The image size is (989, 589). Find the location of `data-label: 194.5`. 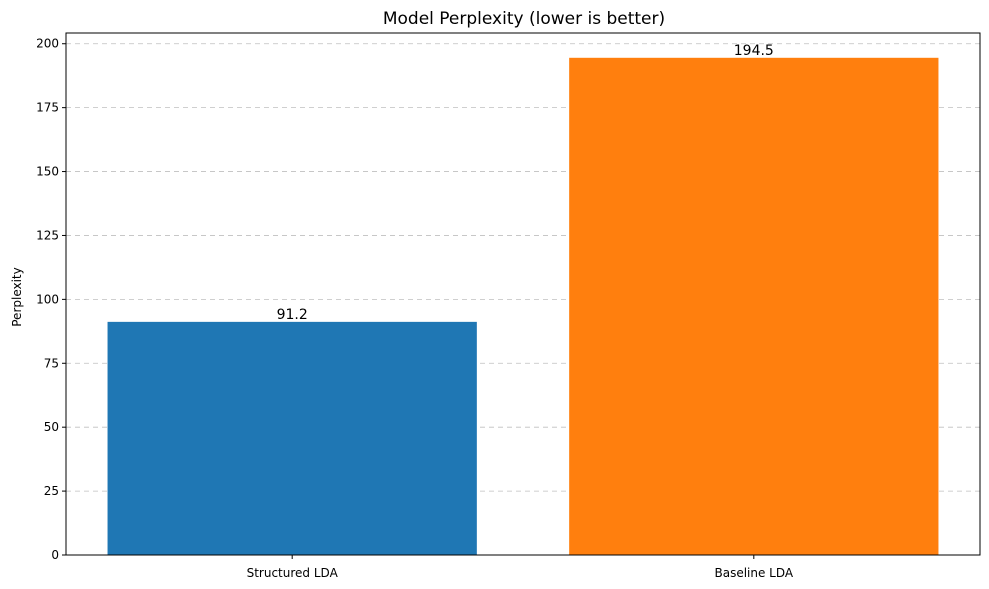

data-label: 194.5 is located at coordinates (754, 51).